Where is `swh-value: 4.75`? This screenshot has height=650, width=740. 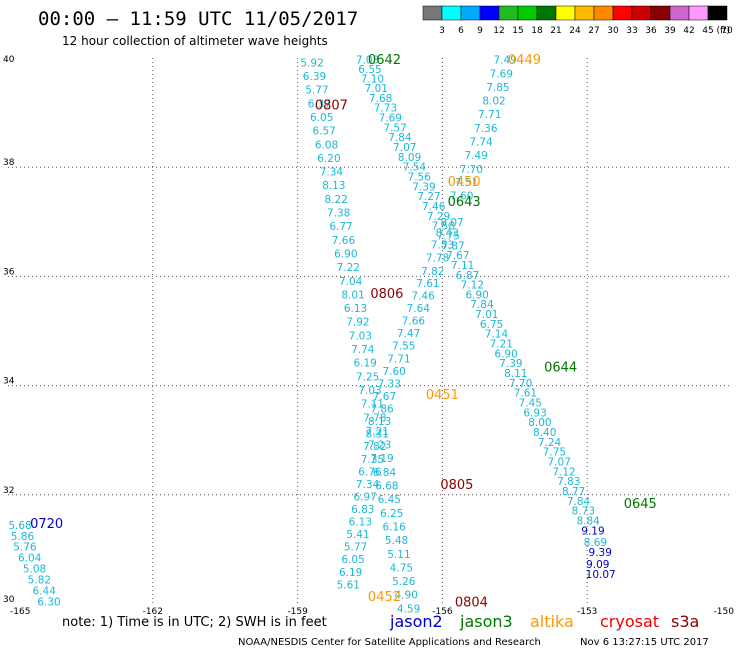
swh-value: 4.75 is located at coordinates (401, 568).